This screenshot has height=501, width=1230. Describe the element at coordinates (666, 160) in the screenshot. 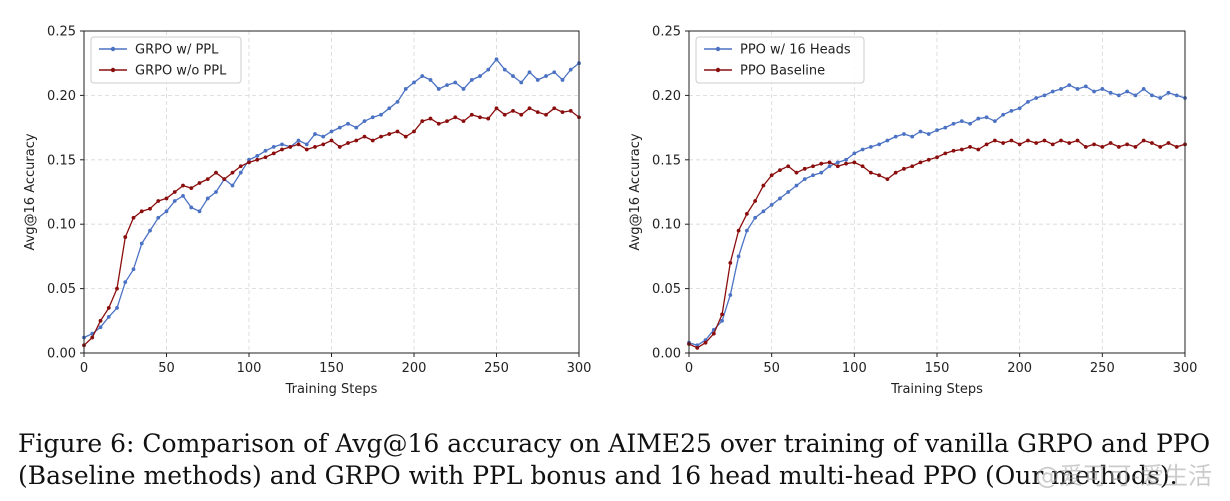

I see `y-tick-label: 0.15` at that location.